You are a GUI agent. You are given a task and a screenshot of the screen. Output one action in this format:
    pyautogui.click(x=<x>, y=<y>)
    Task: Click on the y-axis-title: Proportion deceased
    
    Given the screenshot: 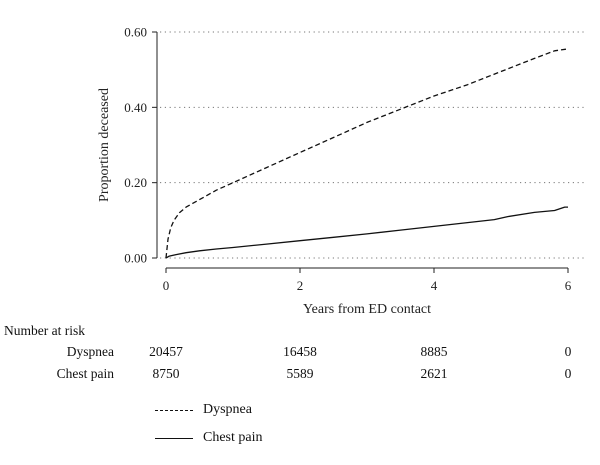 What is the action you would take?
    pyautogui.click(x=104, y=145)
    